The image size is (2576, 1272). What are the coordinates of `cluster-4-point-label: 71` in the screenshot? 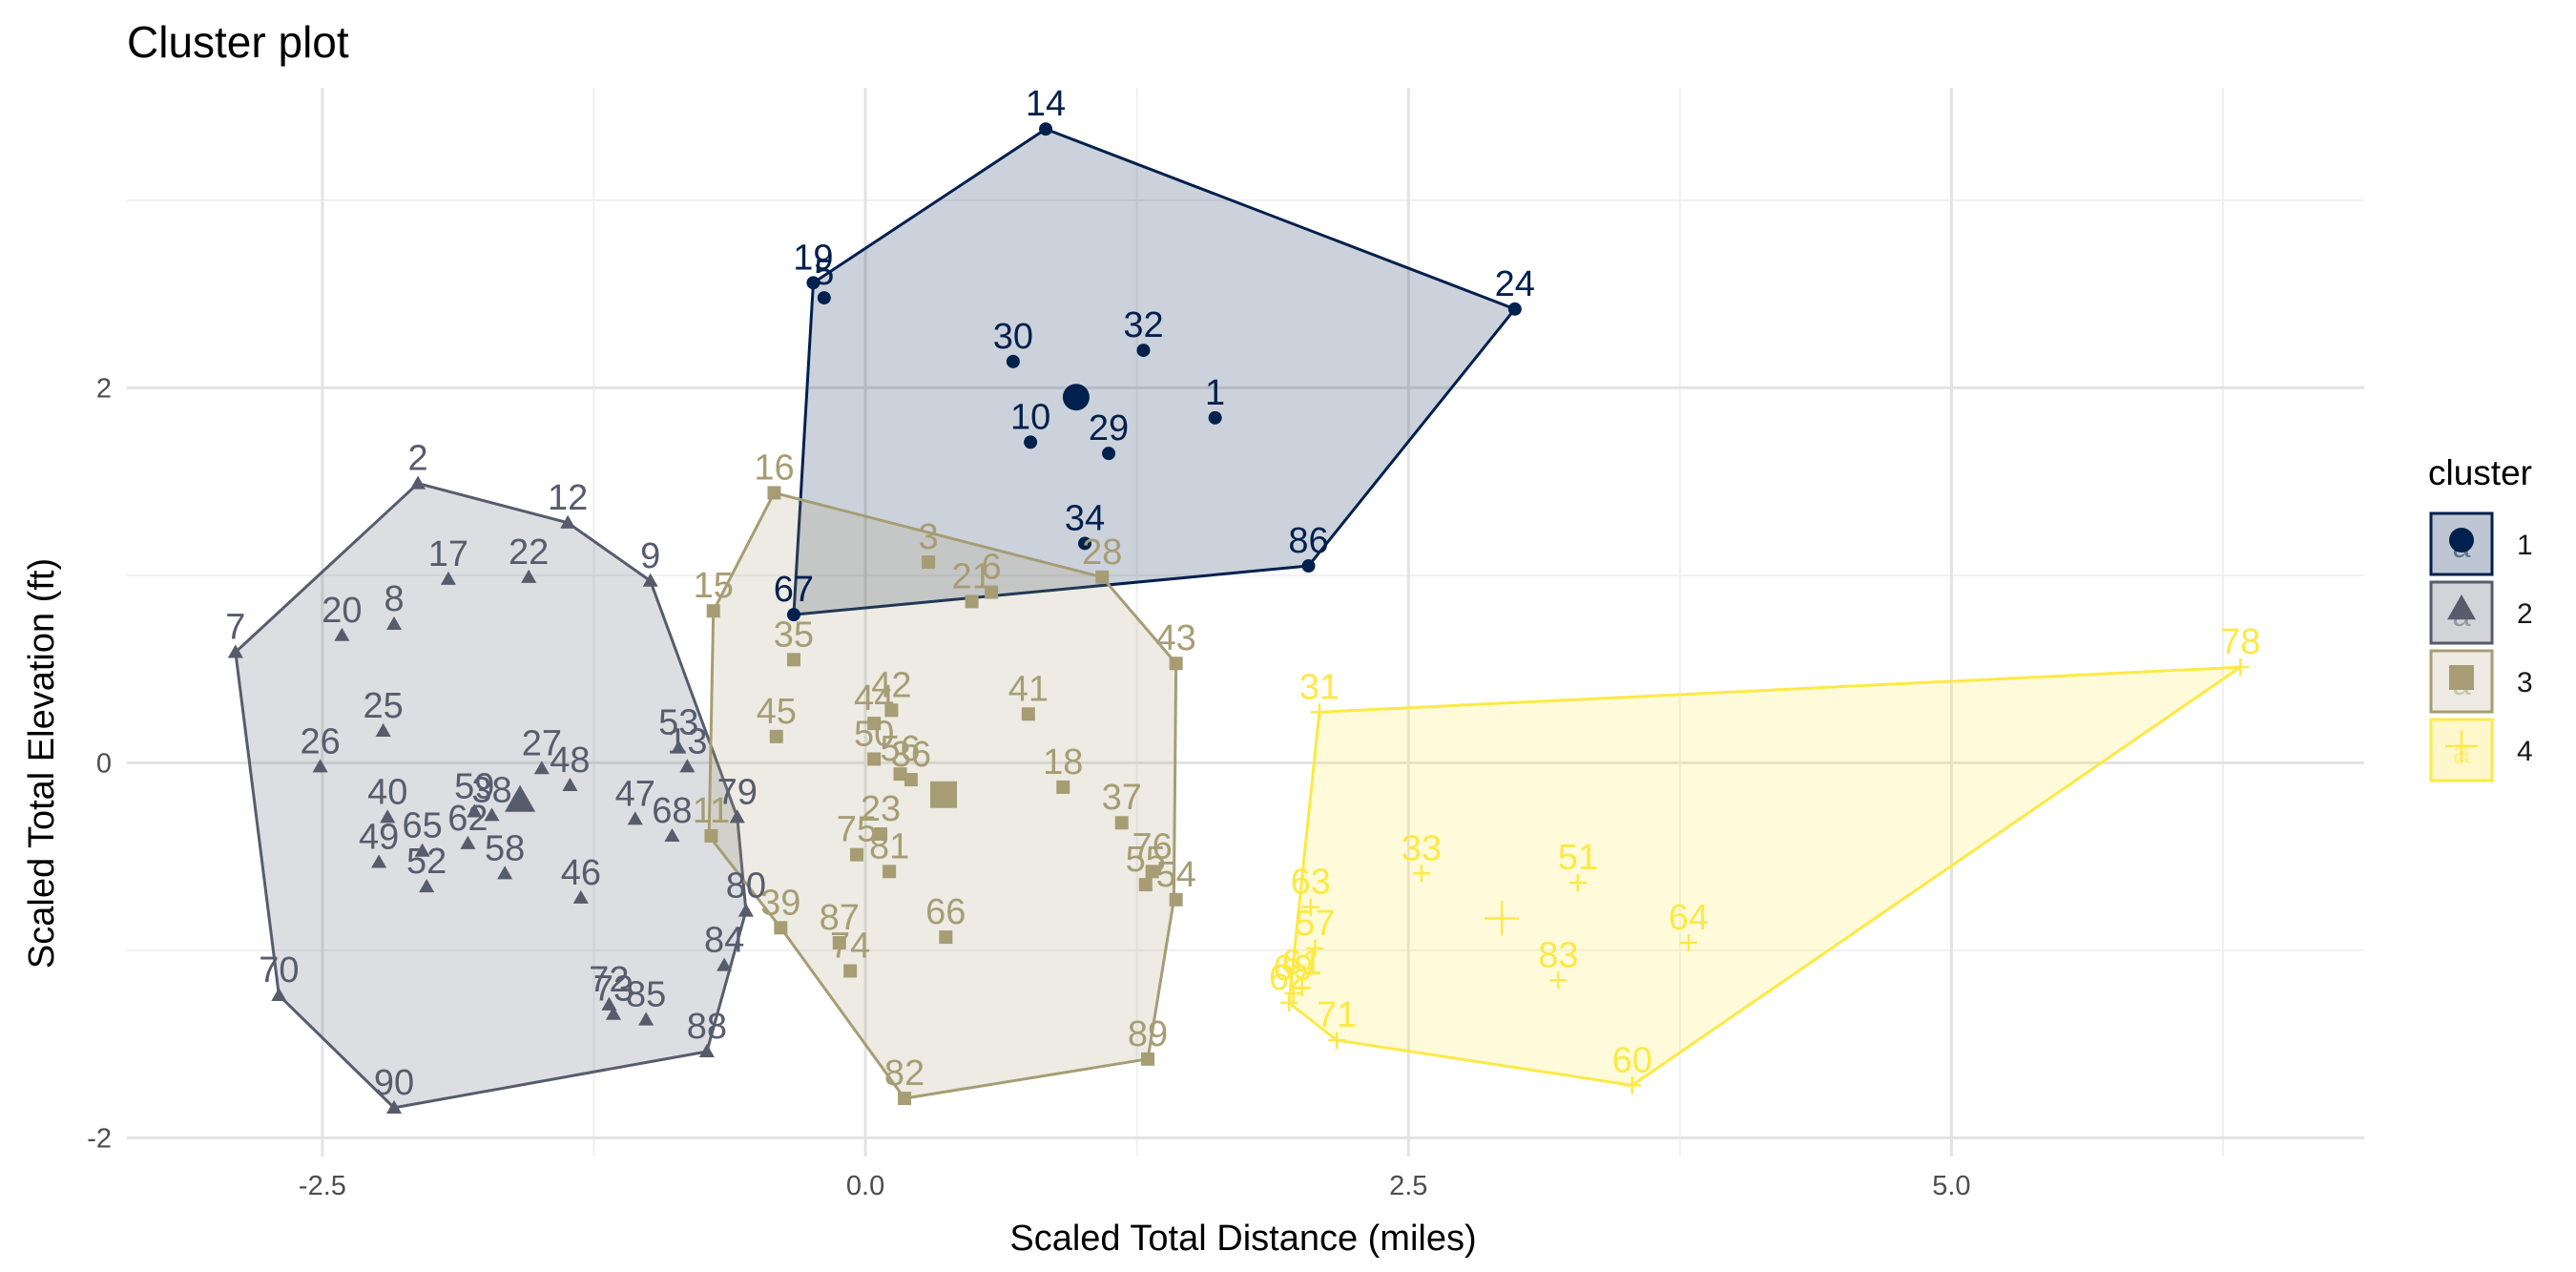 It's located at (1337, 1015).